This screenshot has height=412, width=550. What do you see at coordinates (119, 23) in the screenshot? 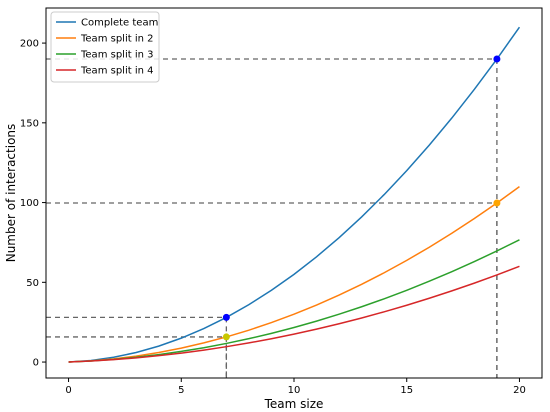
I see `legend-label-0: Complete team` at bounding box center [119, 23].